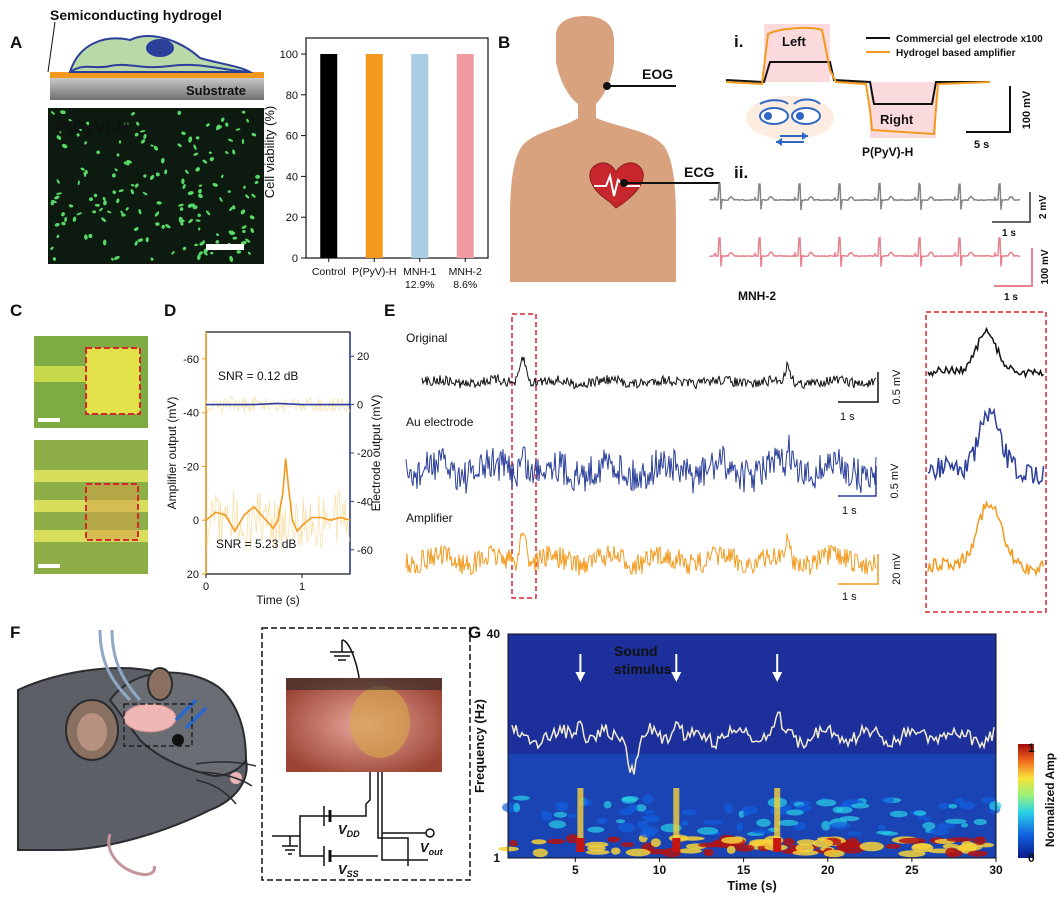 This screenshot has width=1060, height=898. What do you see at coordinates (216, 90) in the screenshot?
I see `substrate-label: Substrate` at bounding box center [216, 90].